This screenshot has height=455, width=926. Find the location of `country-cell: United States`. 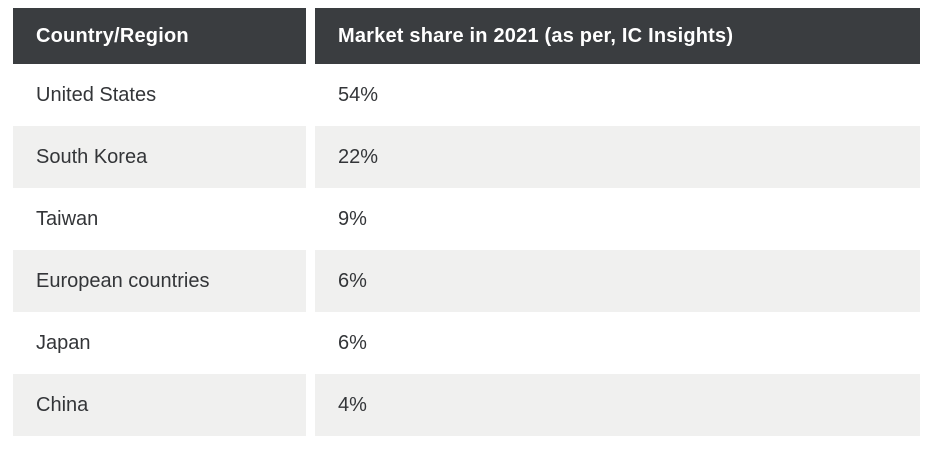

country-cell: United States is located at coordinates (159, 95).